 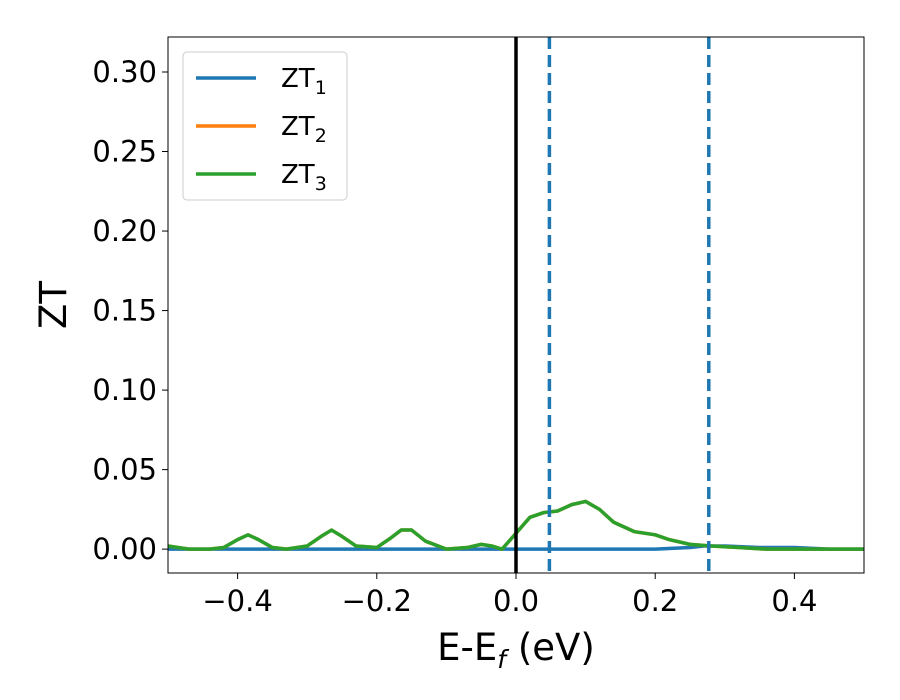 I want to click on legend-box, so click(x=265, y=126).